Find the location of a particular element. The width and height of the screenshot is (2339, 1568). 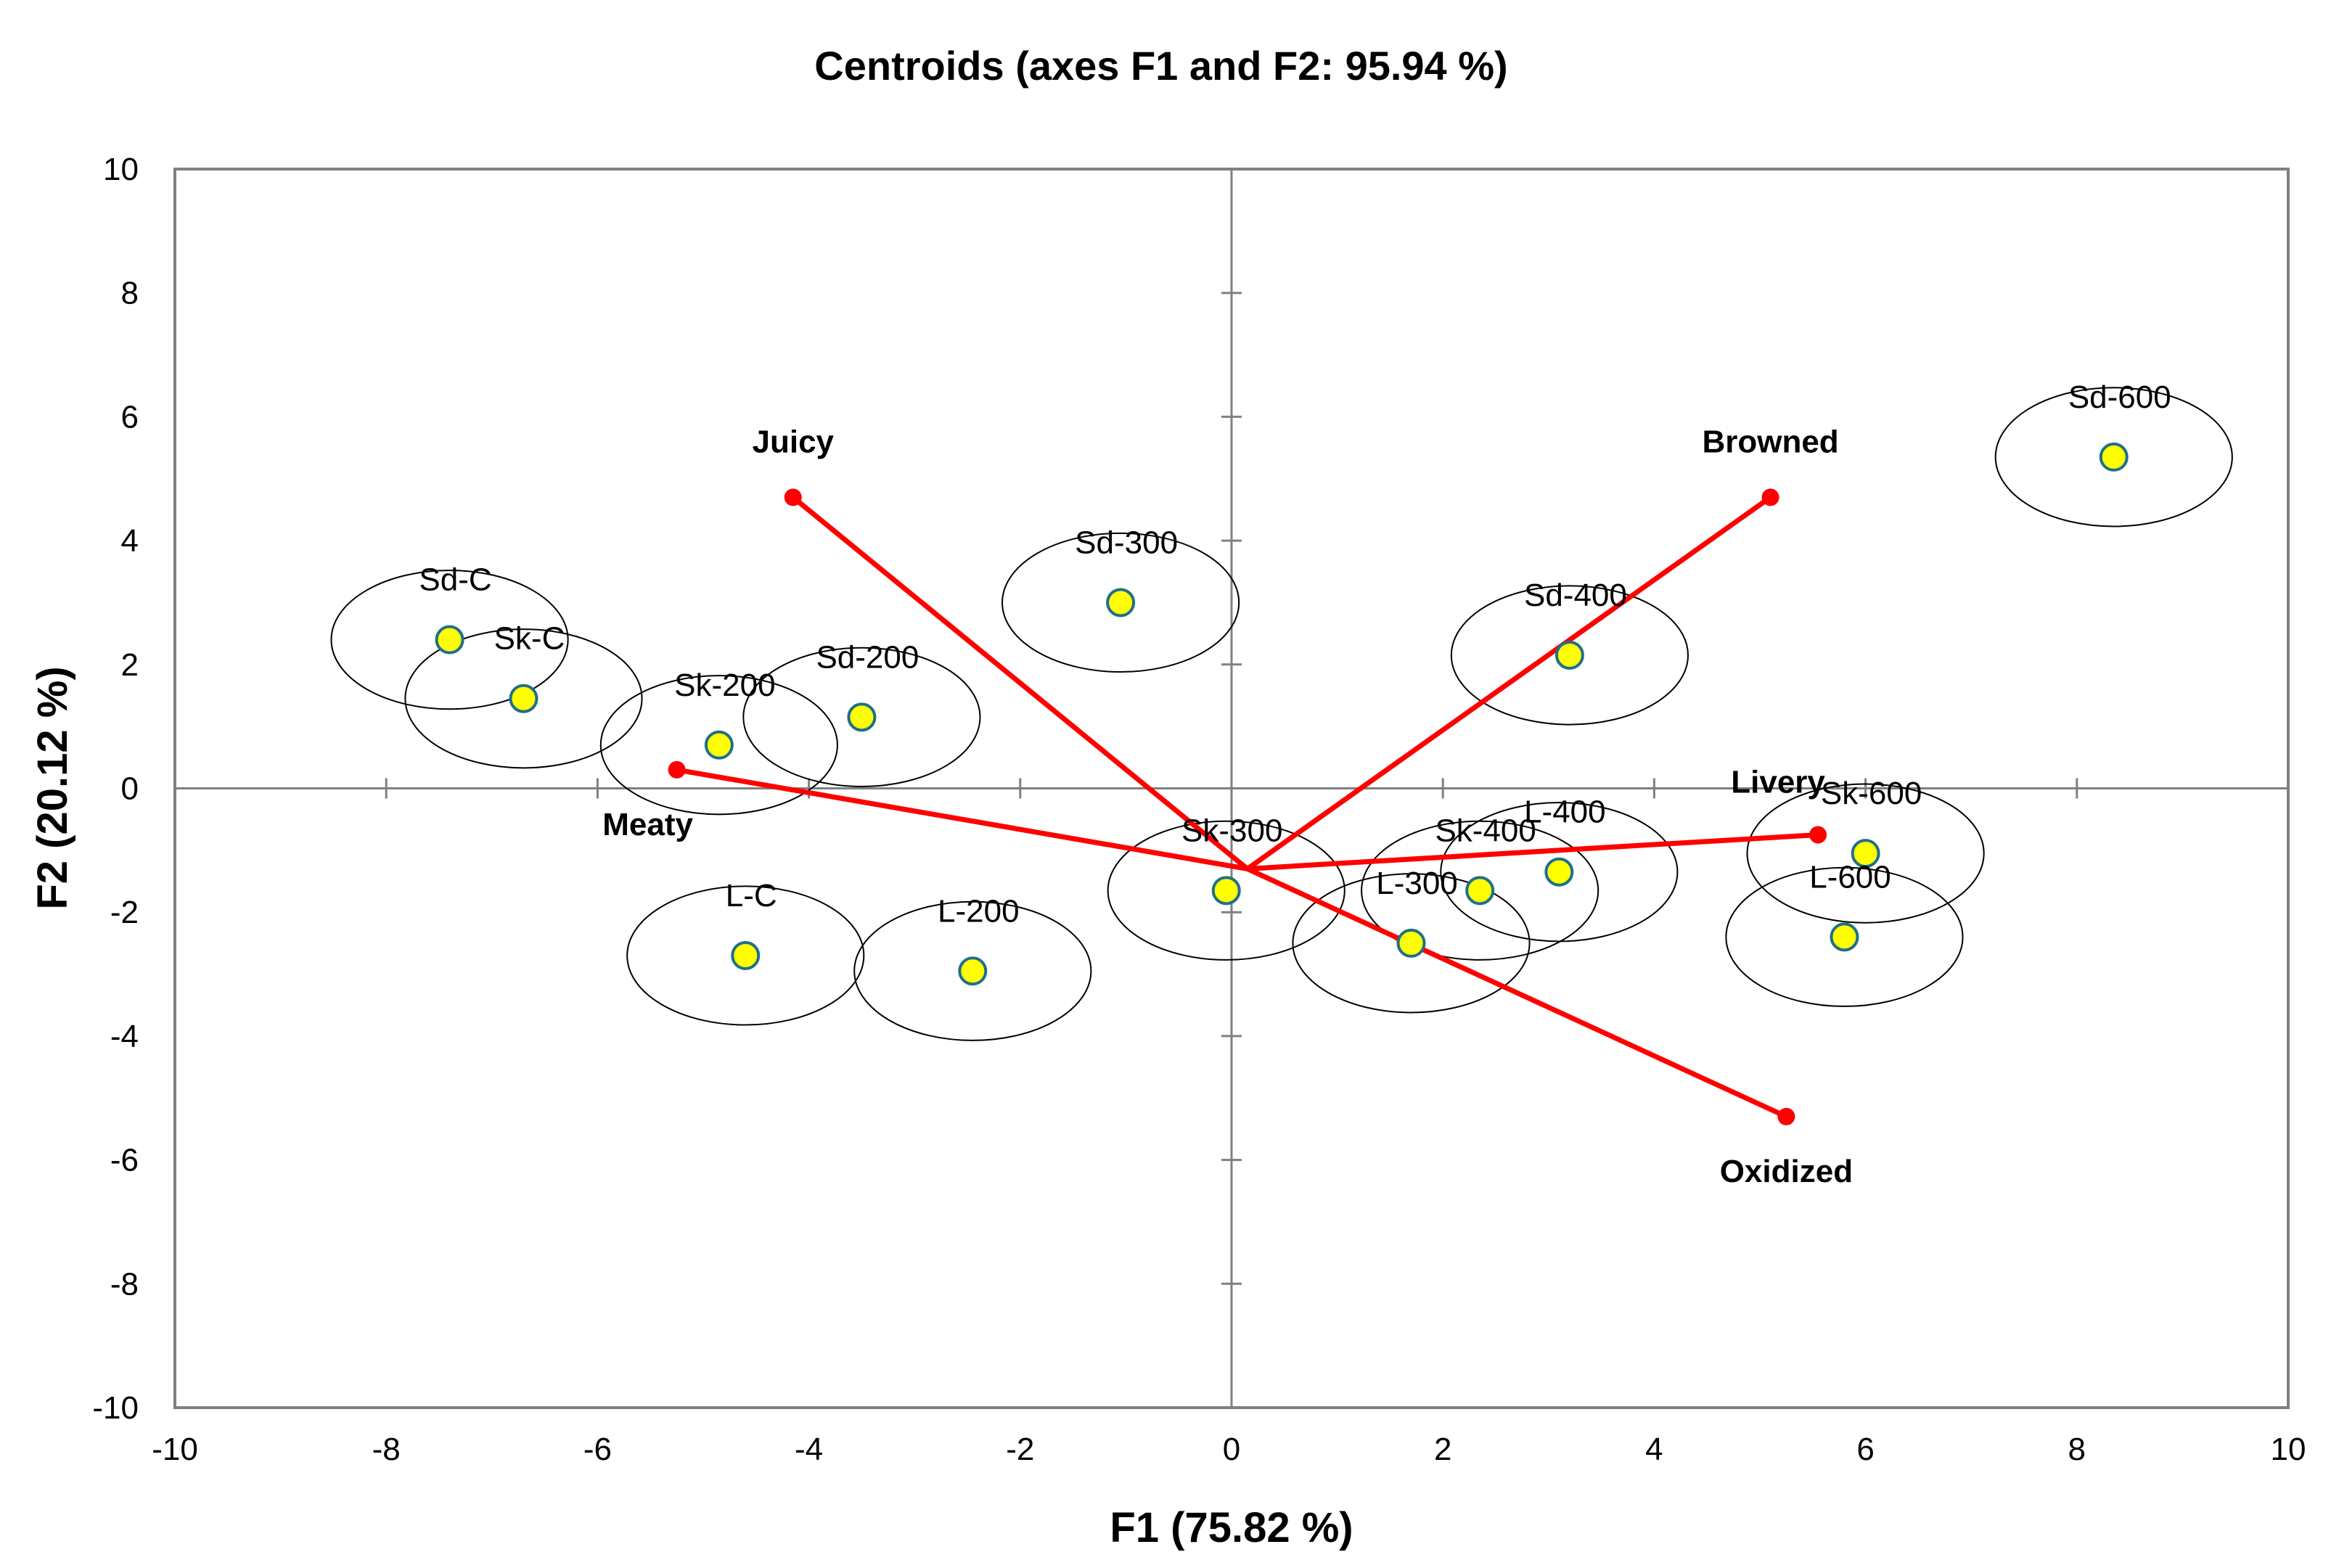

centroid-label: L-600 is located at coordinates (1850, 877).